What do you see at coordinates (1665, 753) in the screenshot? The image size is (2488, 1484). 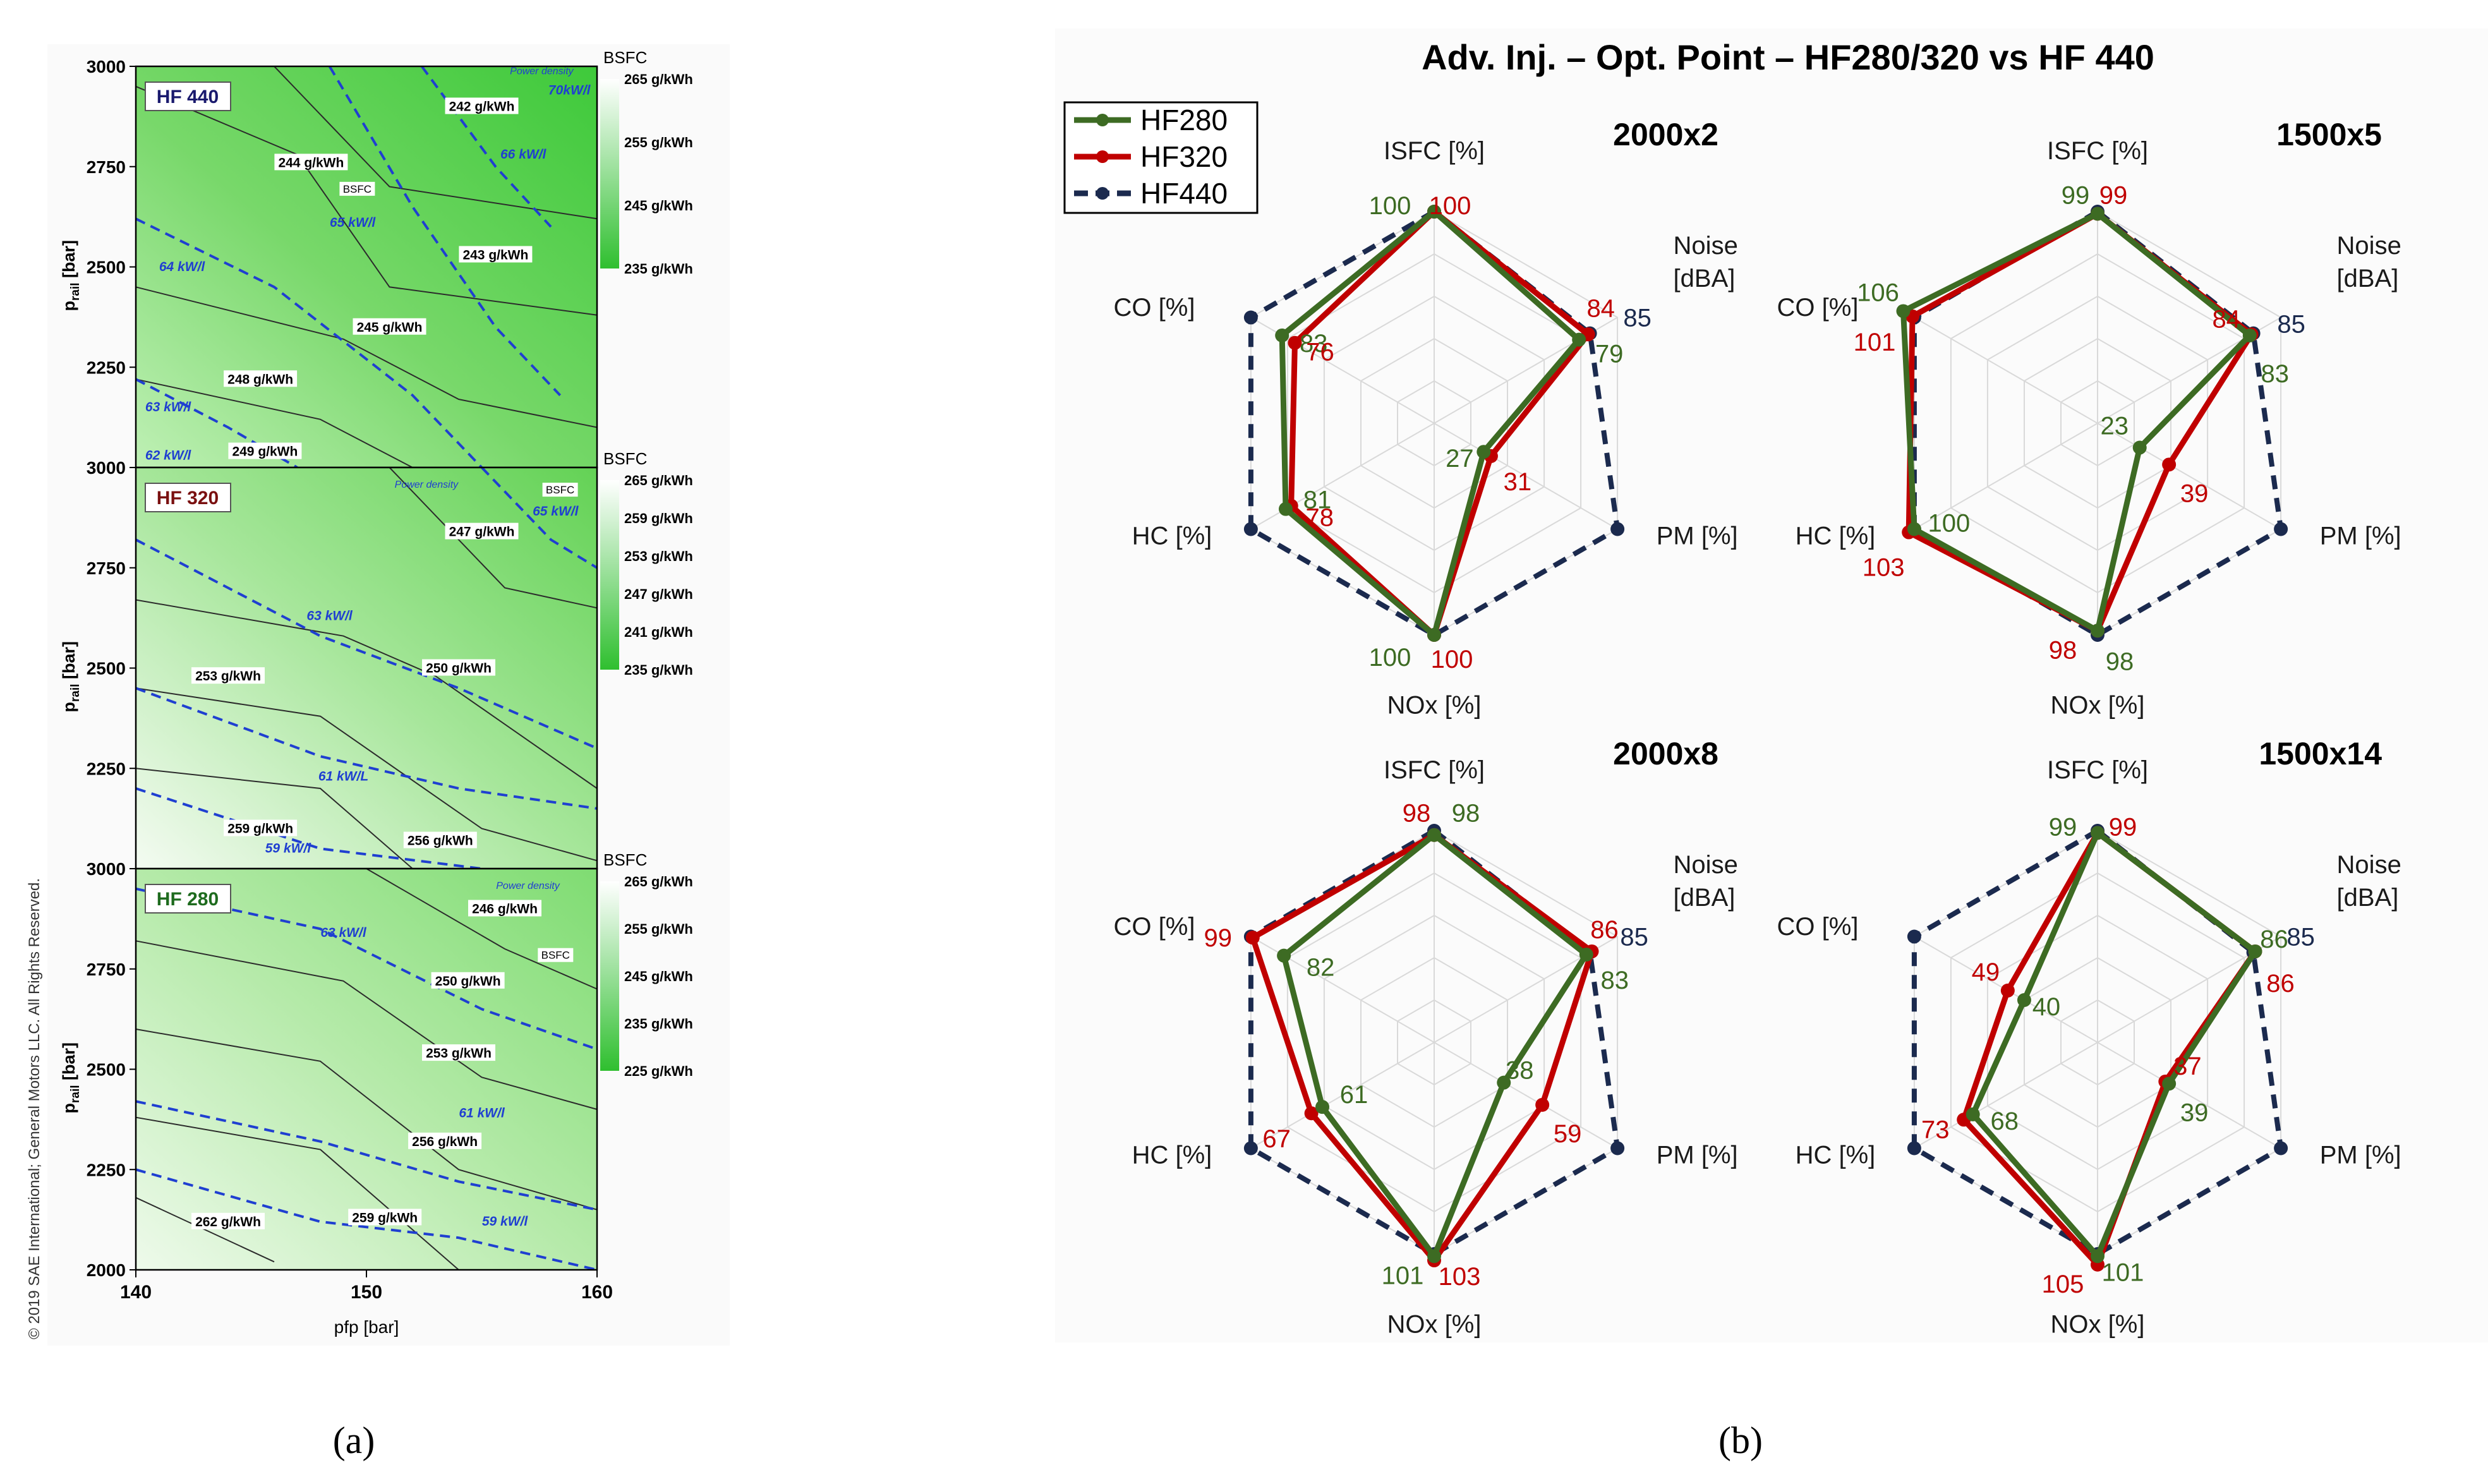 I see `radar-chart-title: 2000x8` at bounding box center [1665, 753].